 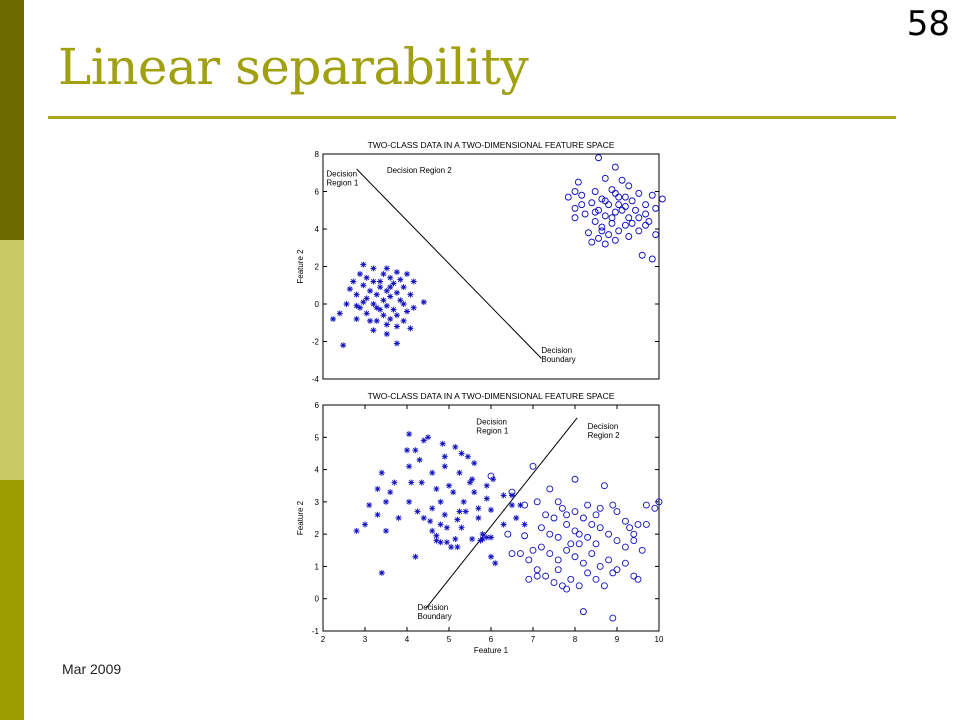 I want to click on annotation-label: Region 2, so click(x=604, y=435).